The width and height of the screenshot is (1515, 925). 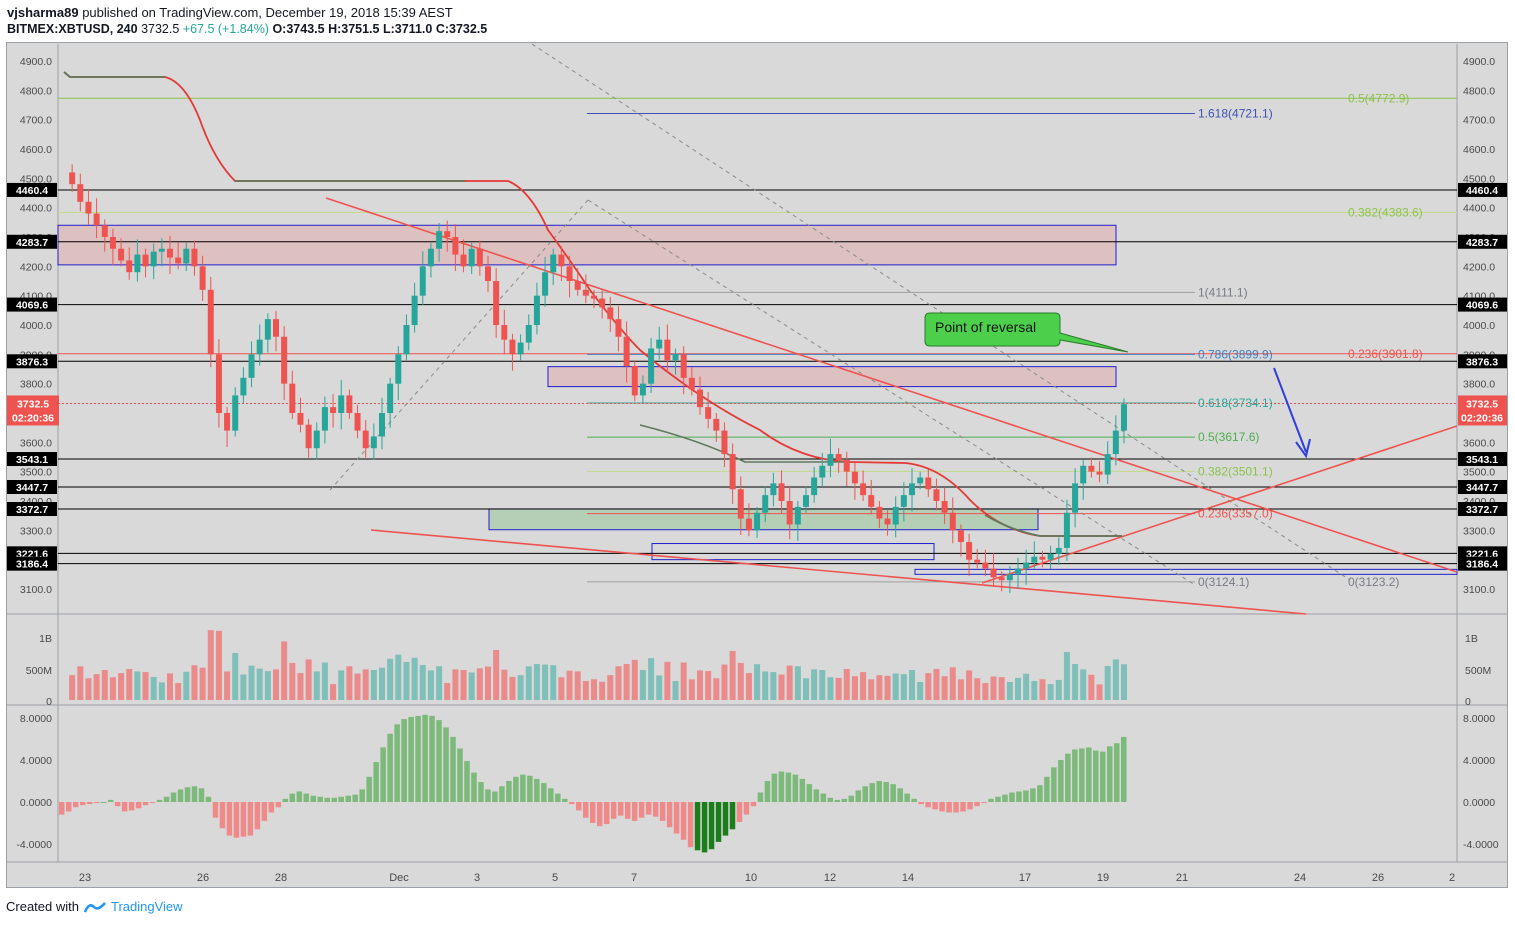 What do you see at coordinates (43, 12) in the screenshot?
I see `author-name: vjsharma89` at bounding box center [43, 12].